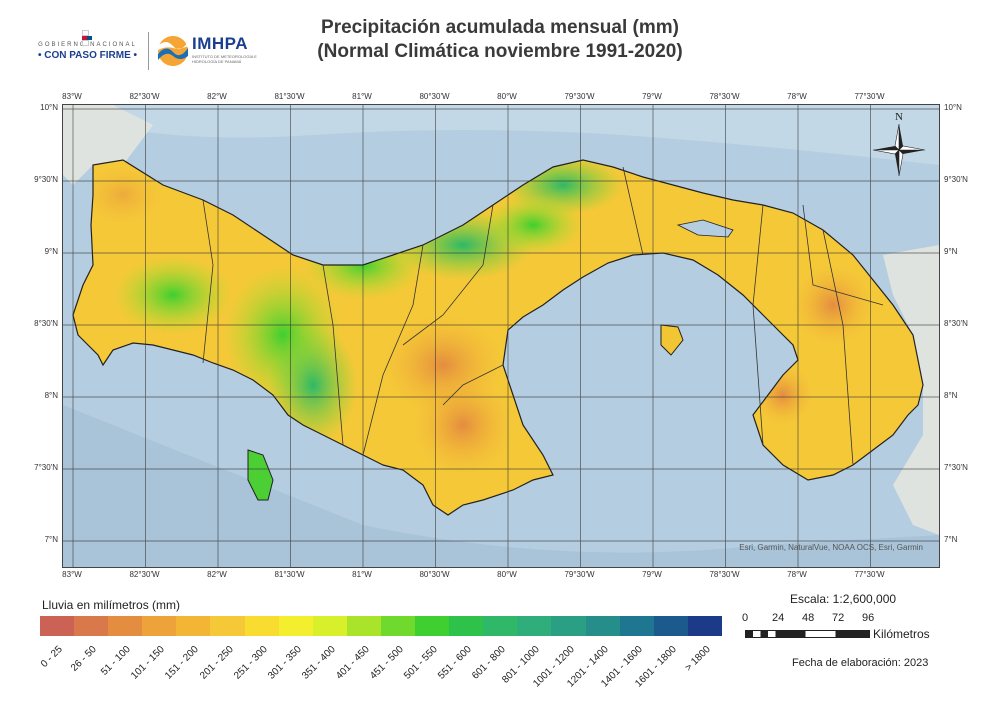 The image size is (1000, 707). I want to click on bayano-lake, so click(705, 228).